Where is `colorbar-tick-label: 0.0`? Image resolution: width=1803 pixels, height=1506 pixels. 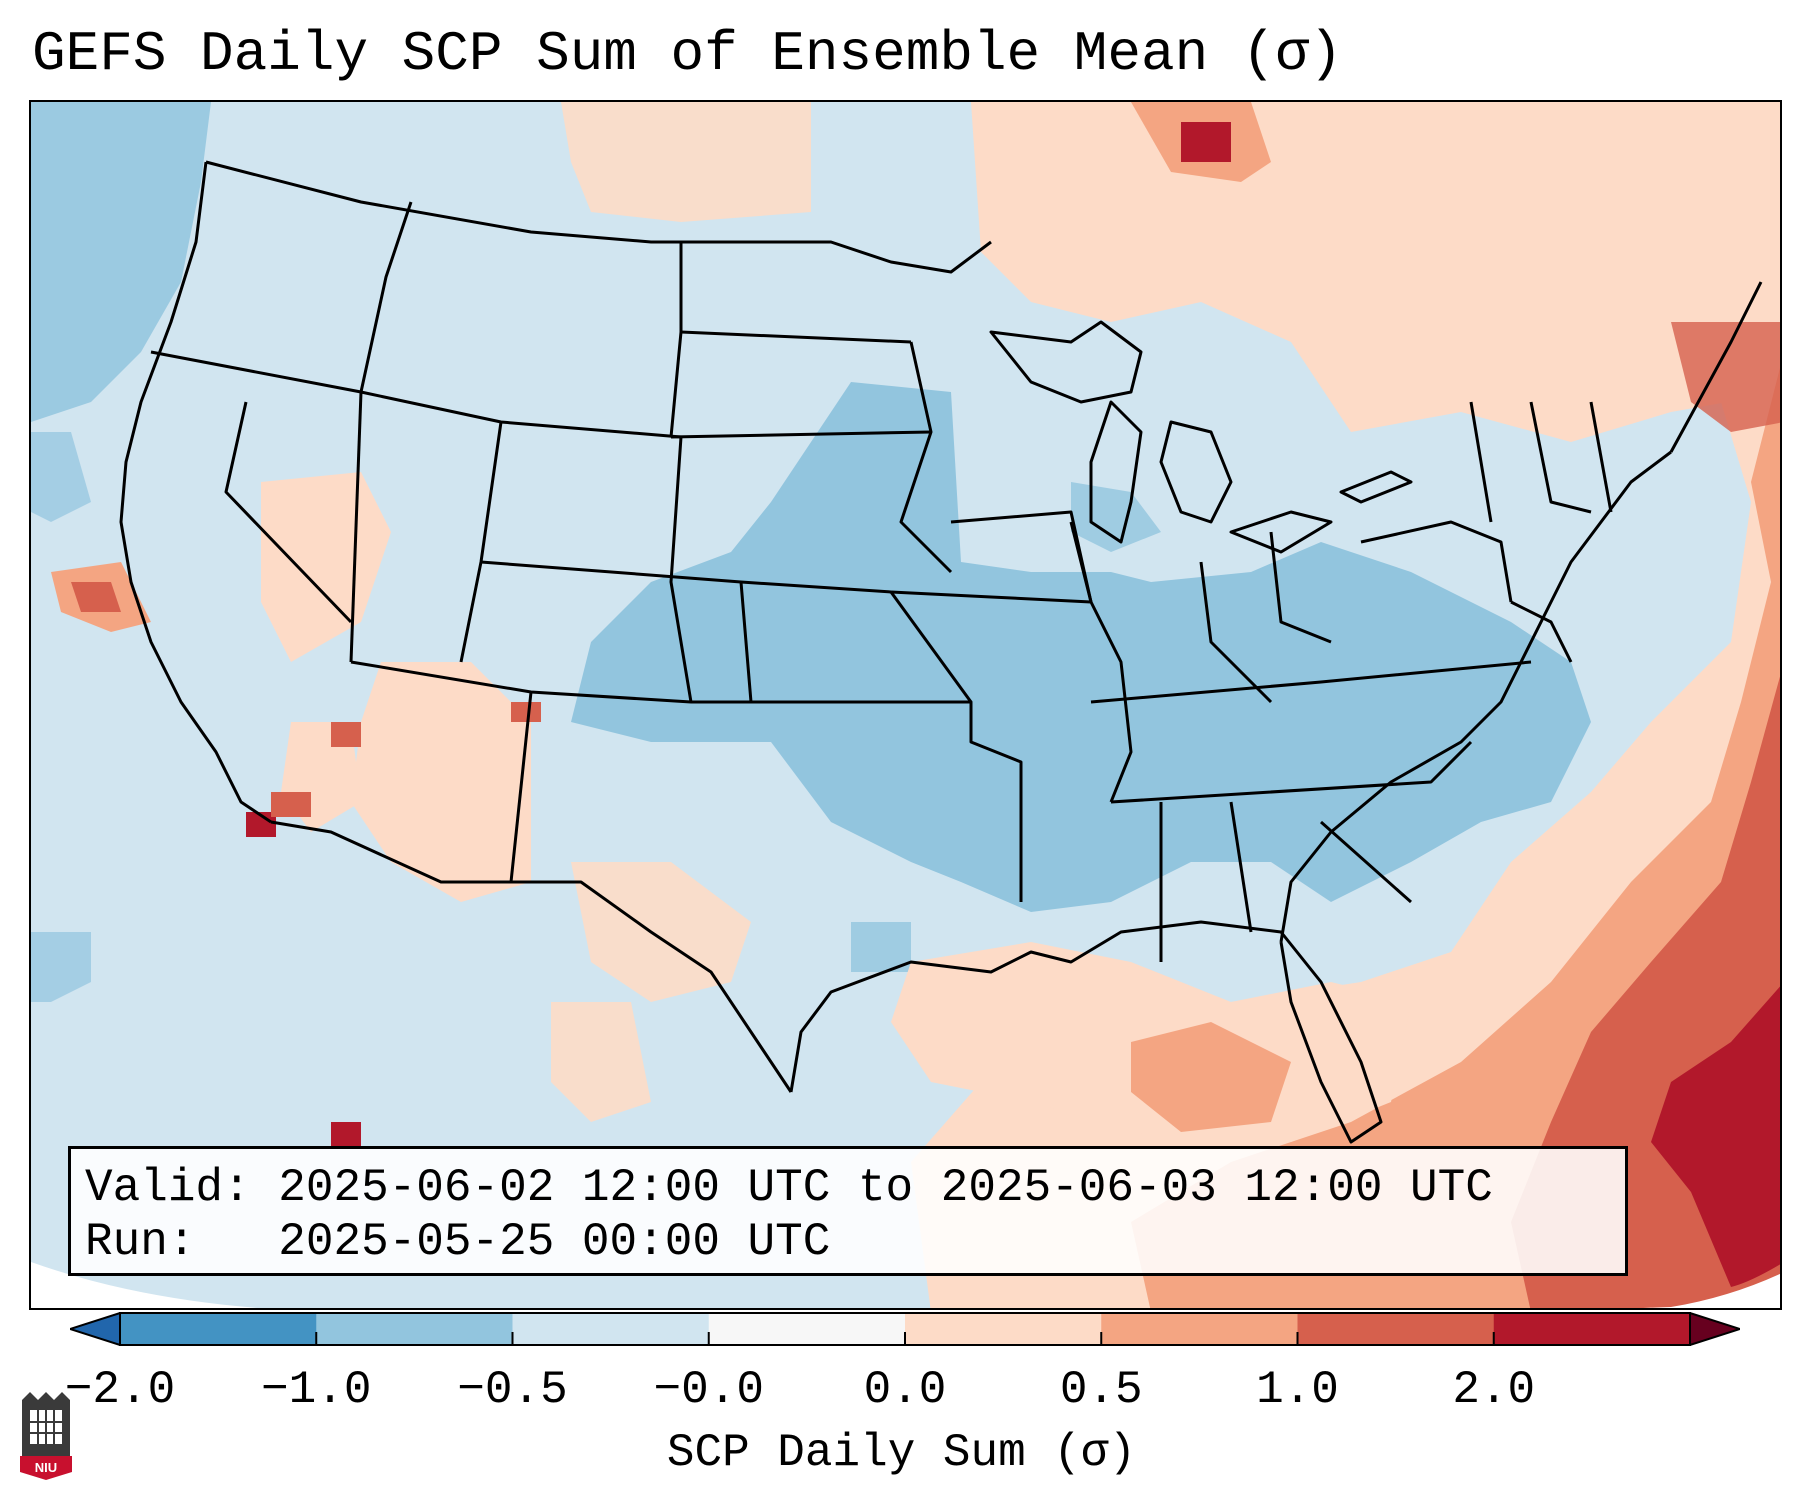
colorbar-tick-label: 0.0 is located at coordinates (905, 1390).